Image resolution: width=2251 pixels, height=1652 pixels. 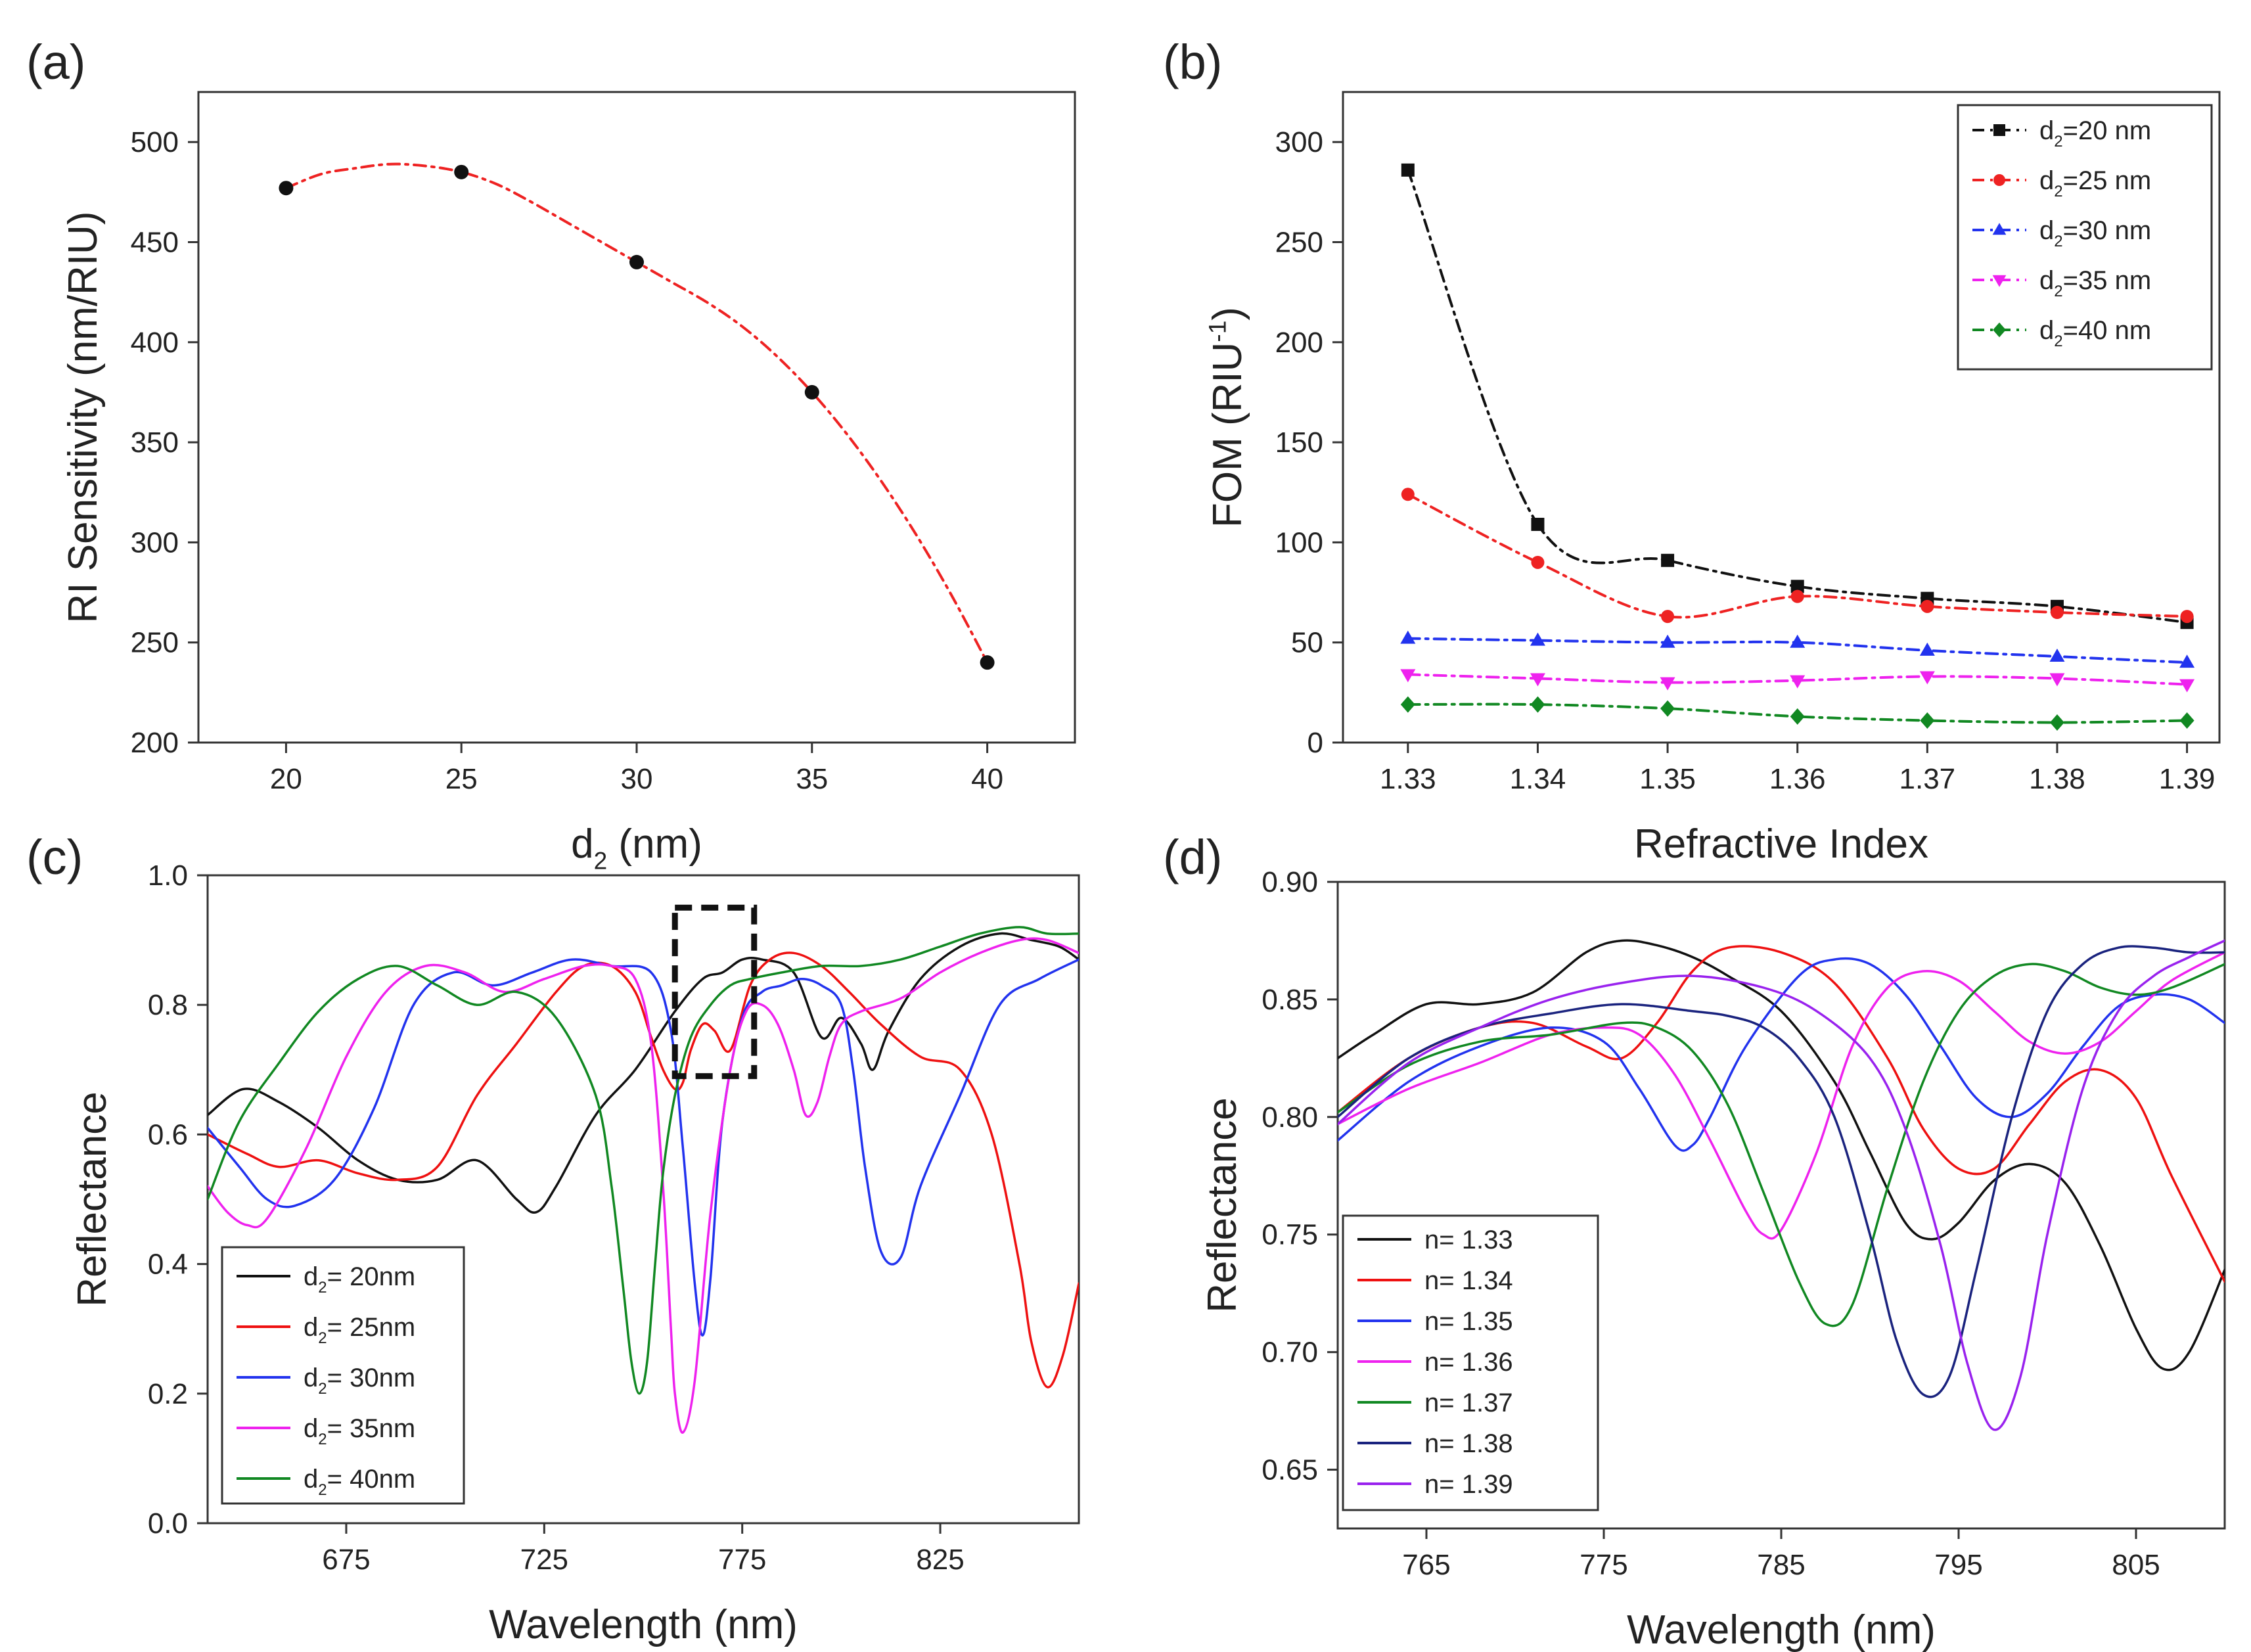 I want to click on x-tick-label: 1.39, so click(x=2187, y=779).